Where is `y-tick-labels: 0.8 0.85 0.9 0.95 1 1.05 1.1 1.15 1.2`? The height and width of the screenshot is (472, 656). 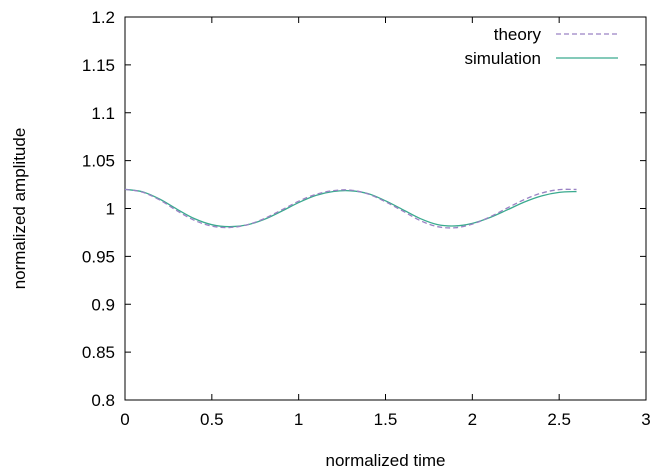
y-tick-labels: 0.8 0.85 0.9 0.95 1 1.05 1.1 1.15 1.2 is located at coordinates (98, 209).